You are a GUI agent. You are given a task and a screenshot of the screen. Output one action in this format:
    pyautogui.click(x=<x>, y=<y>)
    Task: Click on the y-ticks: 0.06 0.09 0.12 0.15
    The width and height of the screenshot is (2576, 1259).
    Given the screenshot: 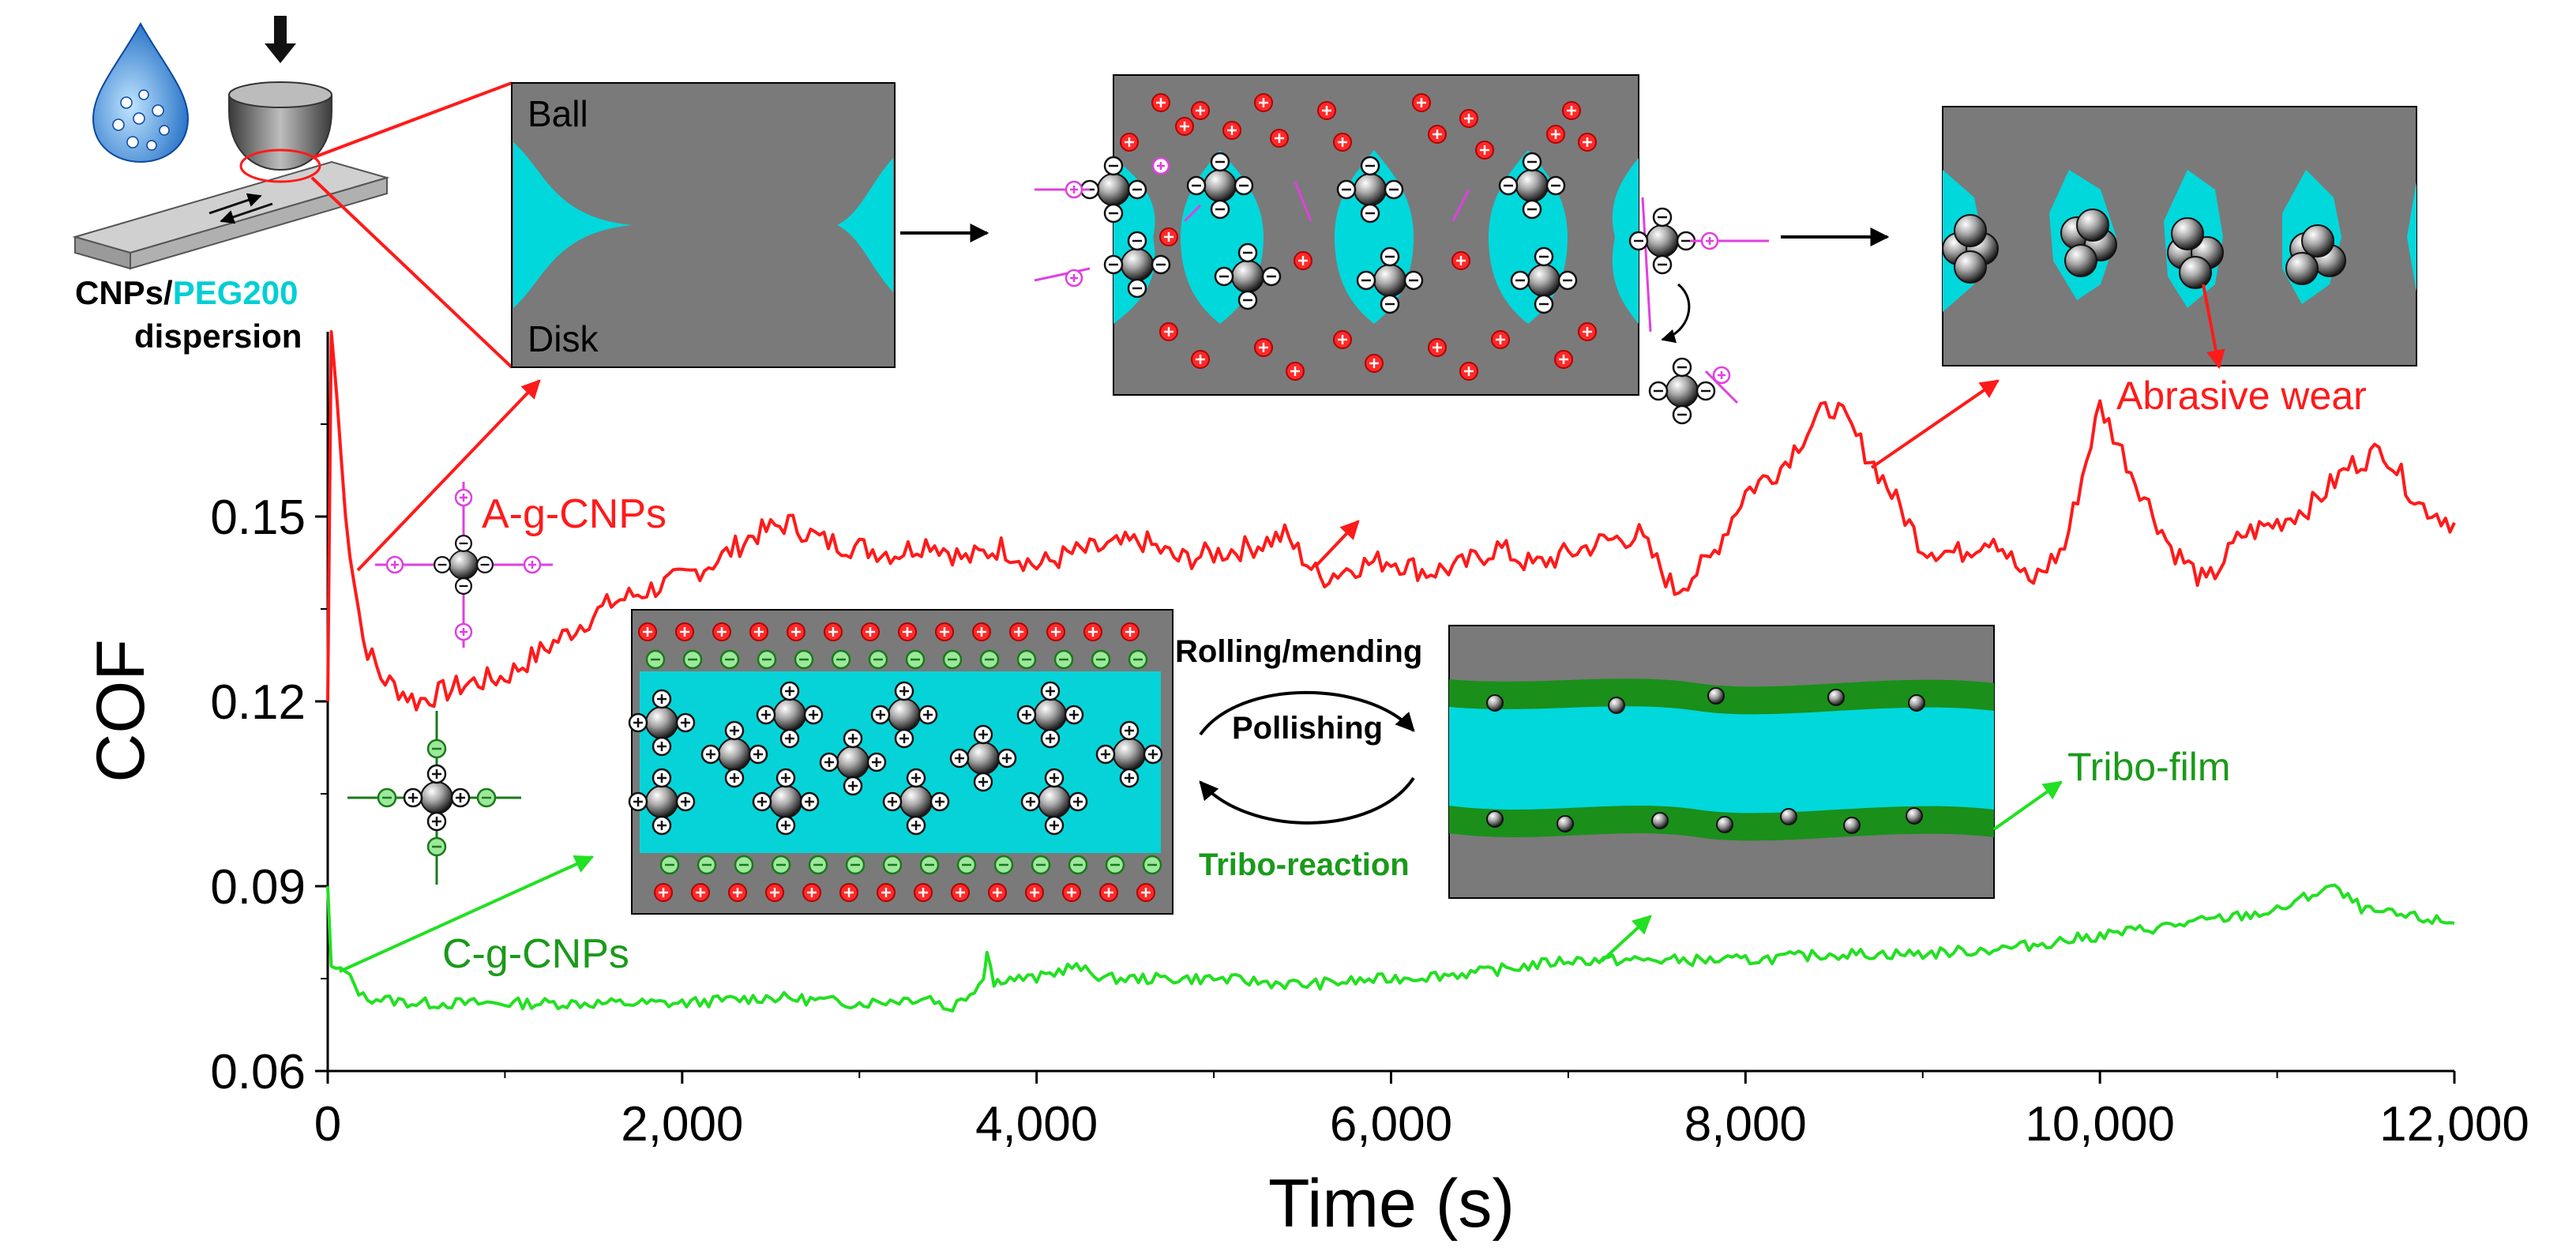 What is the action you would take?
    pyautogui.click(x=269, y=761)
    